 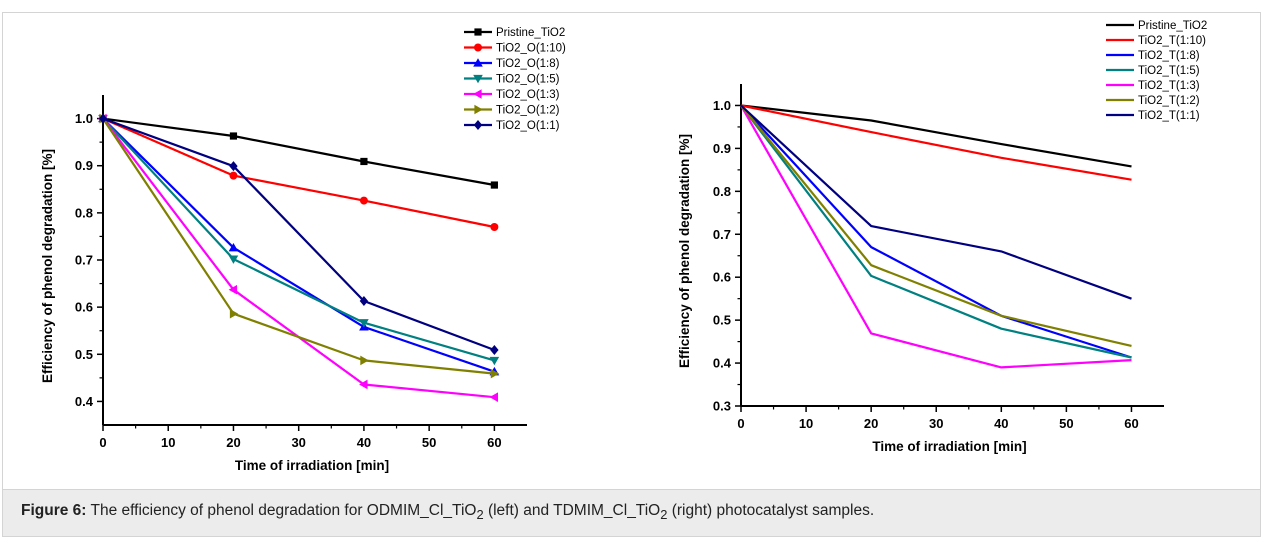 What do you see at coordinates (1169, 101) in the screenshot?
I see `legend-label: TiO2_T(1:2)` at bounding box center [1169, 101].